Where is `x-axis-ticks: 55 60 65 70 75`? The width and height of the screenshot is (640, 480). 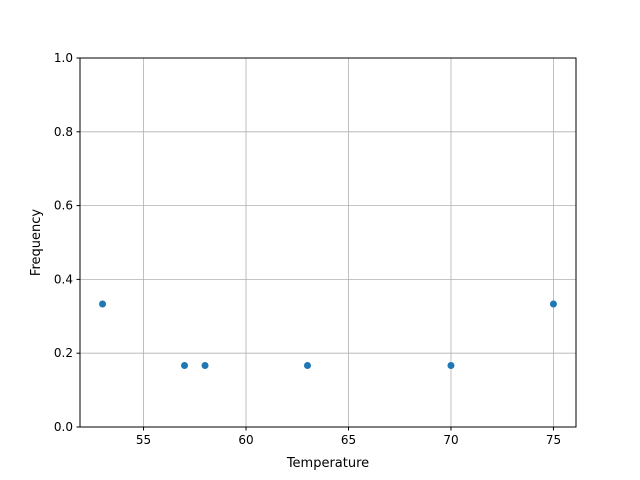 x-axis-ticks: 55 60 65 70 75 is located at coordinates (348, 437).